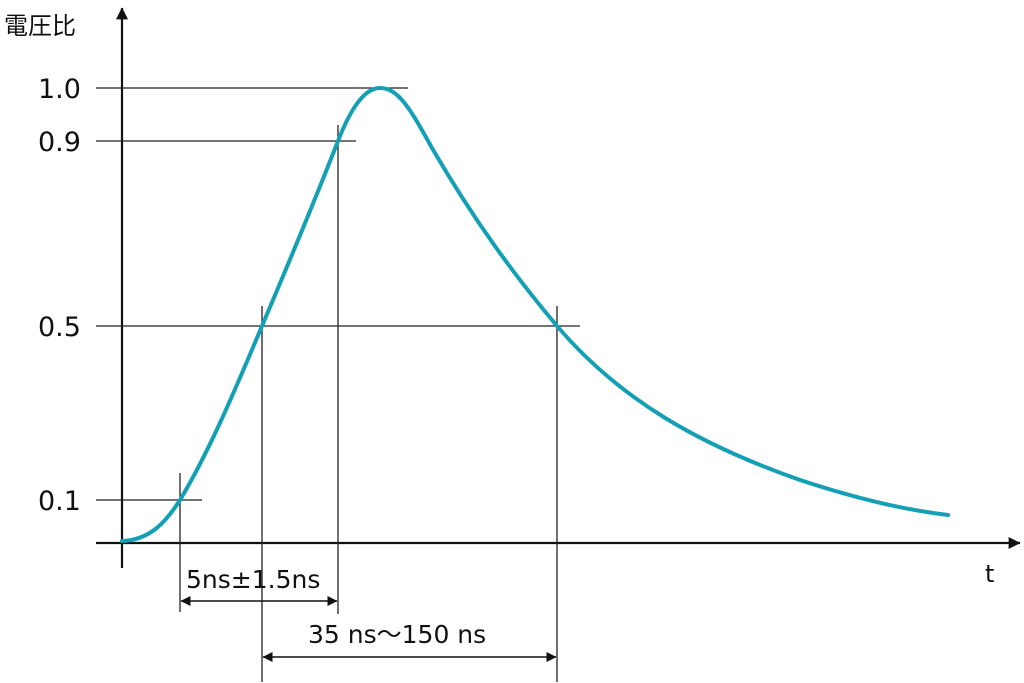 This screenshot has width=1024, height=683. What do you see at coordinates (40, 26) in the screenshot?
I see `y-axis-label: 電圧比` at bounding box center [40, 26].